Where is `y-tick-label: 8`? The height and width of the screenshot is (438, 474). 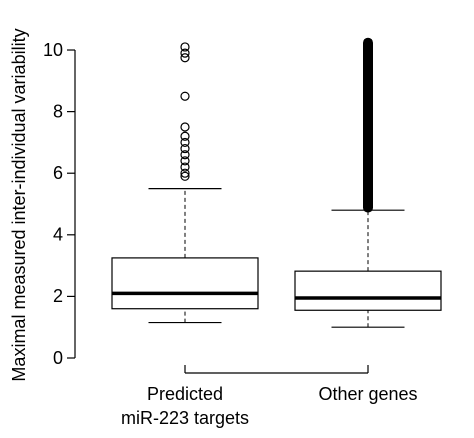
y-tick-label: 8 is located at coordinates (58, 111).